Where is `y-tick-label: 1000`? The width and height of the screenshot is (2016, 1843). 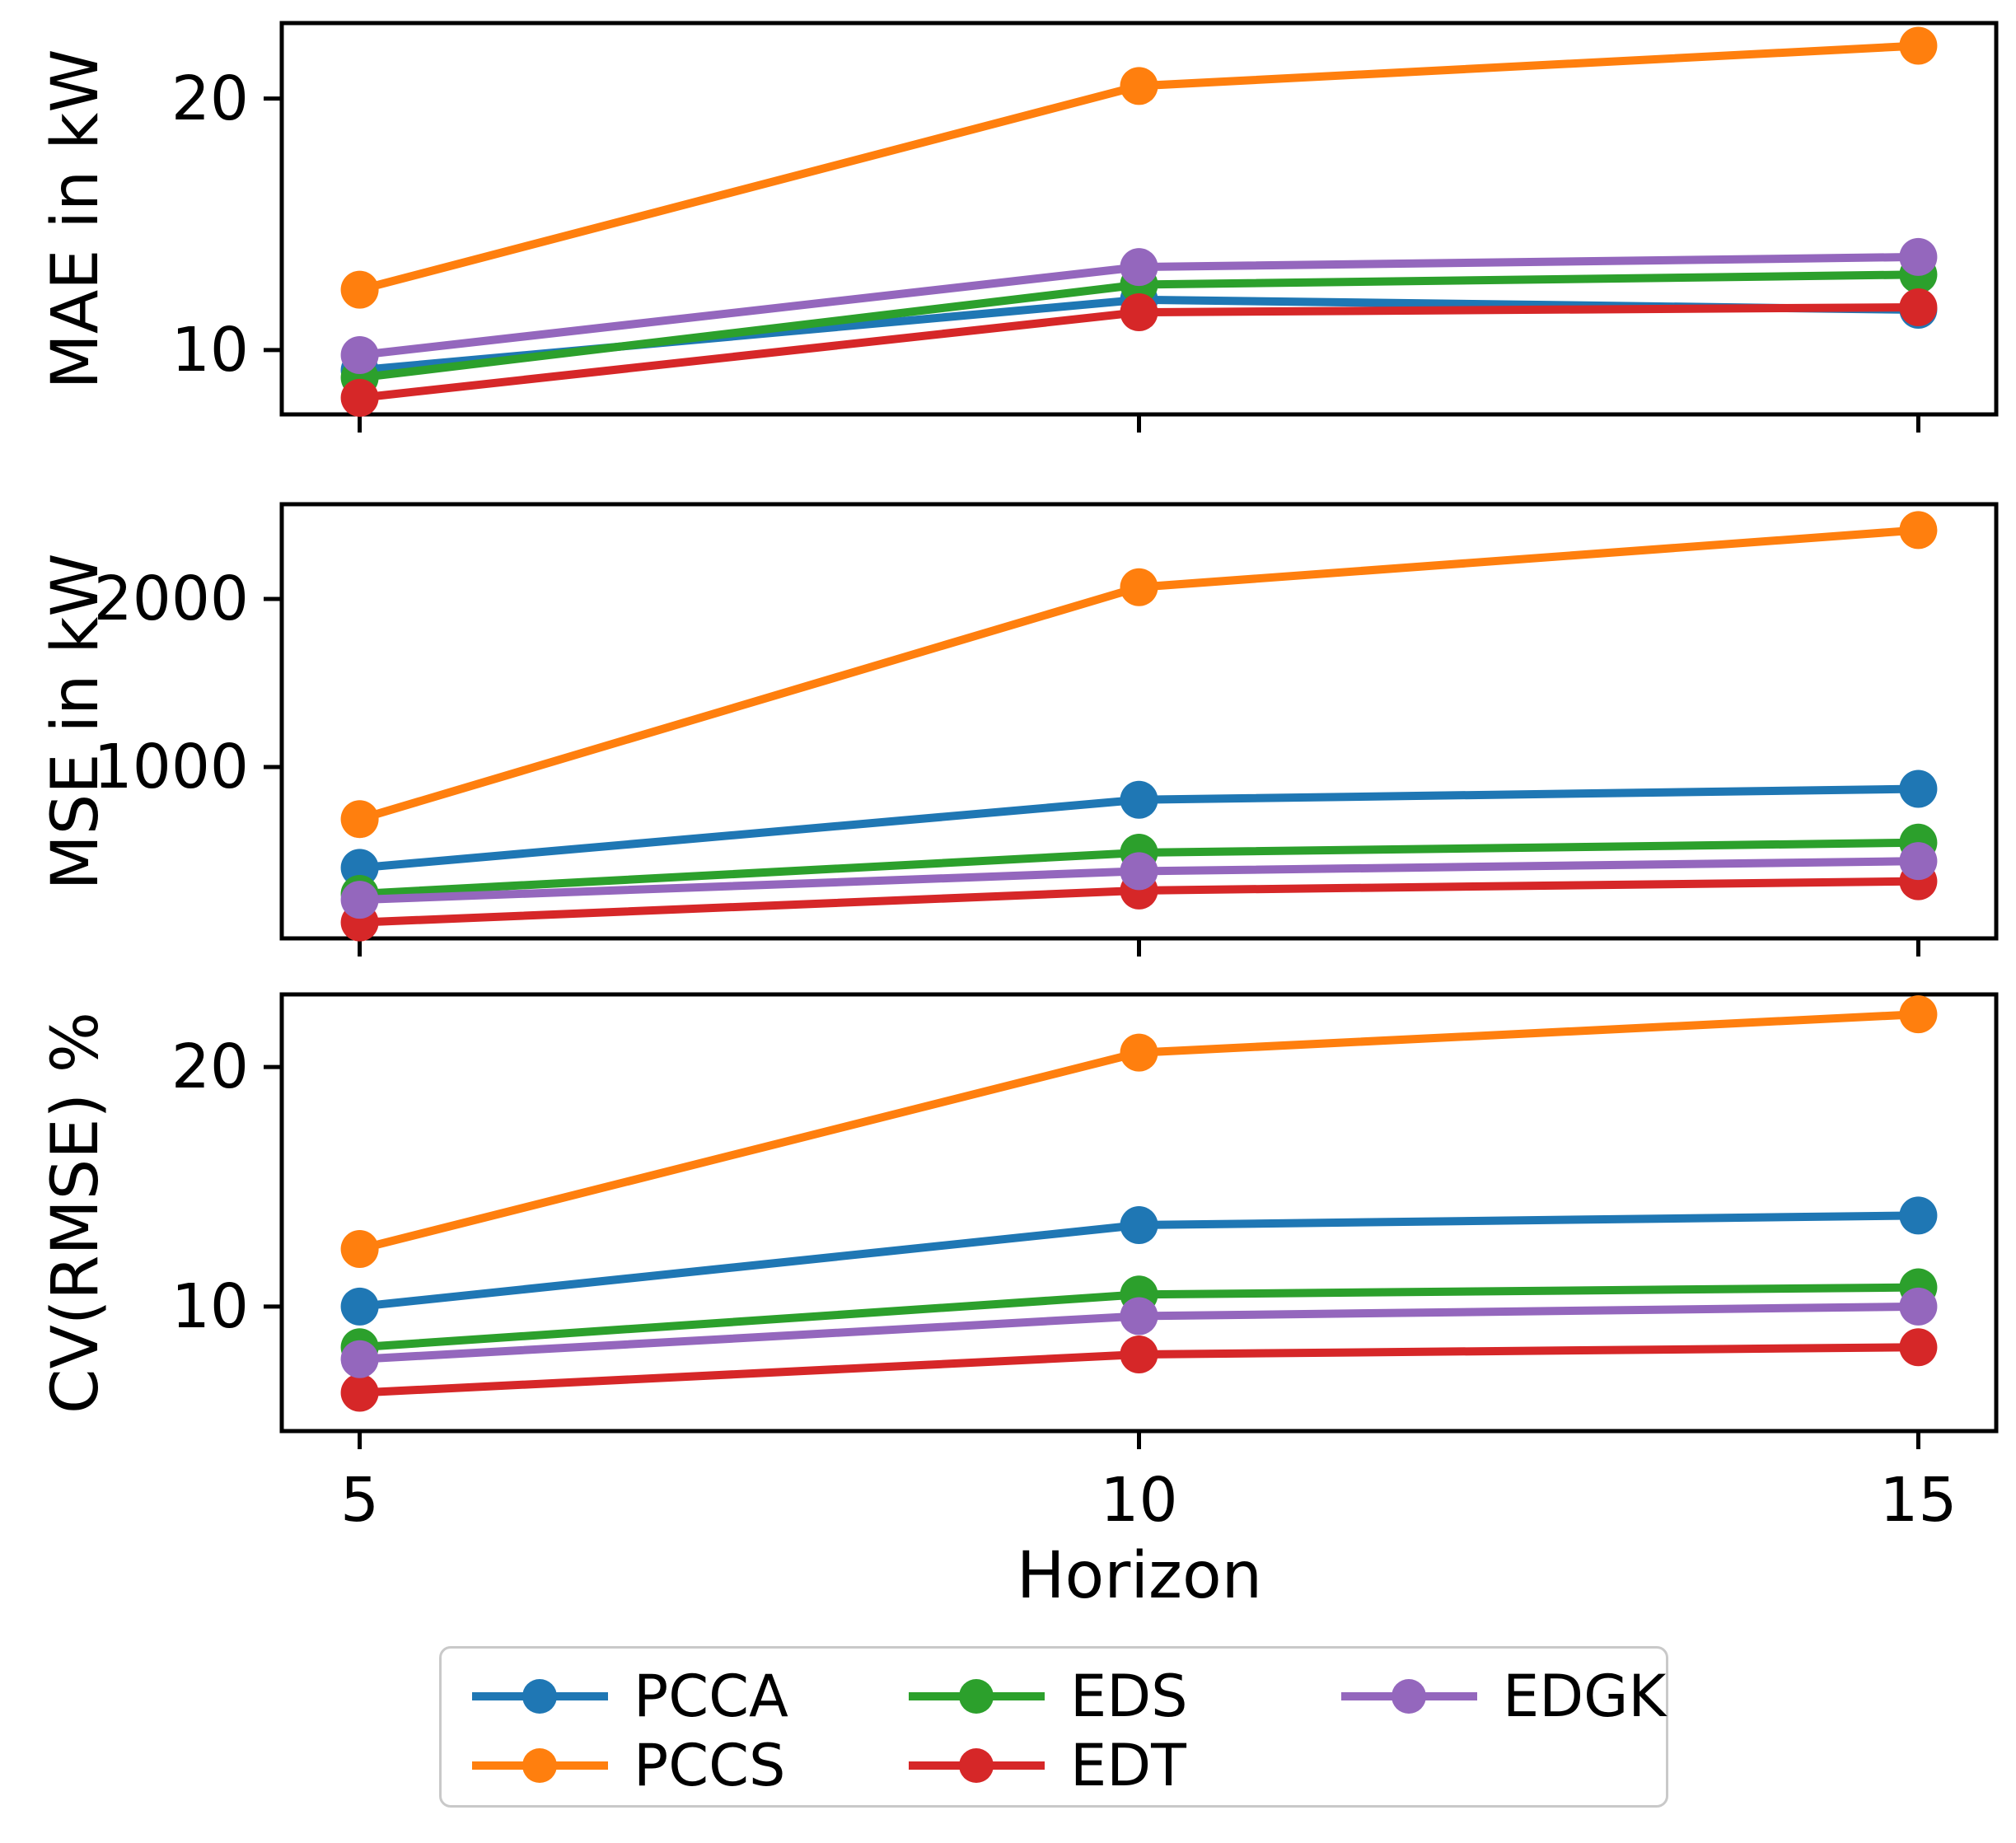
y-tick-label: 1000 is located at coordinates (171, 766).